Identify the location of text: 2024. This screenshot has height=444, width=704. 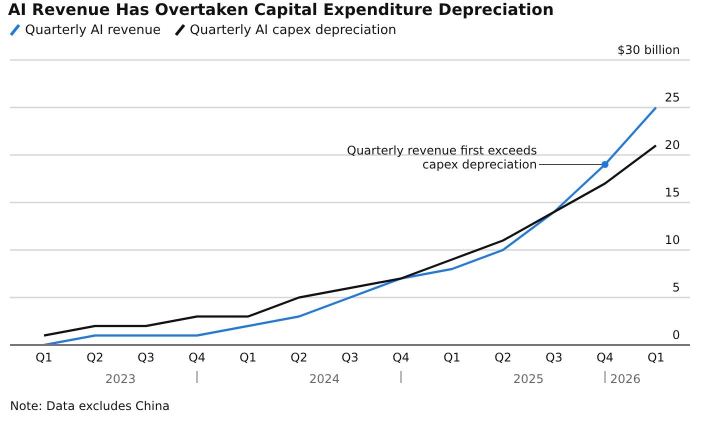
(324, 379).